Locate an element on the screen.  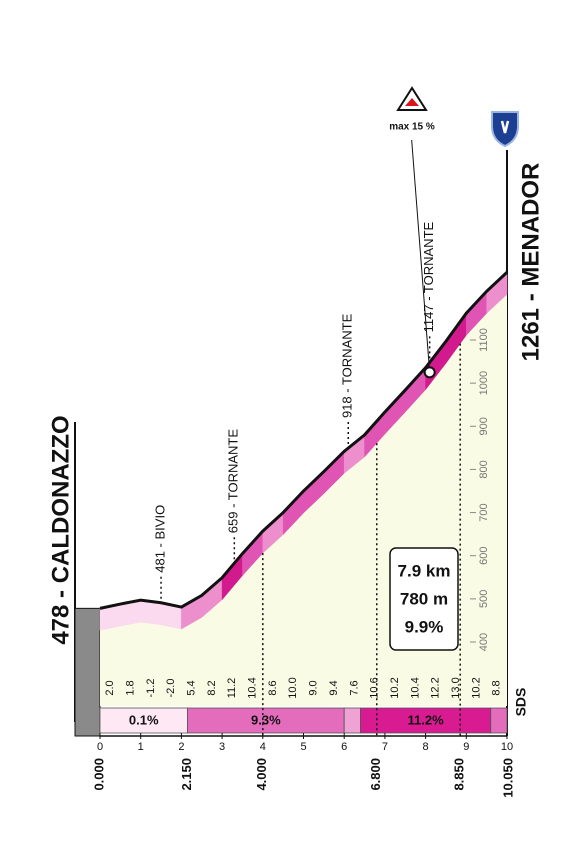
finish-icon is located at coordinates (505, 129).